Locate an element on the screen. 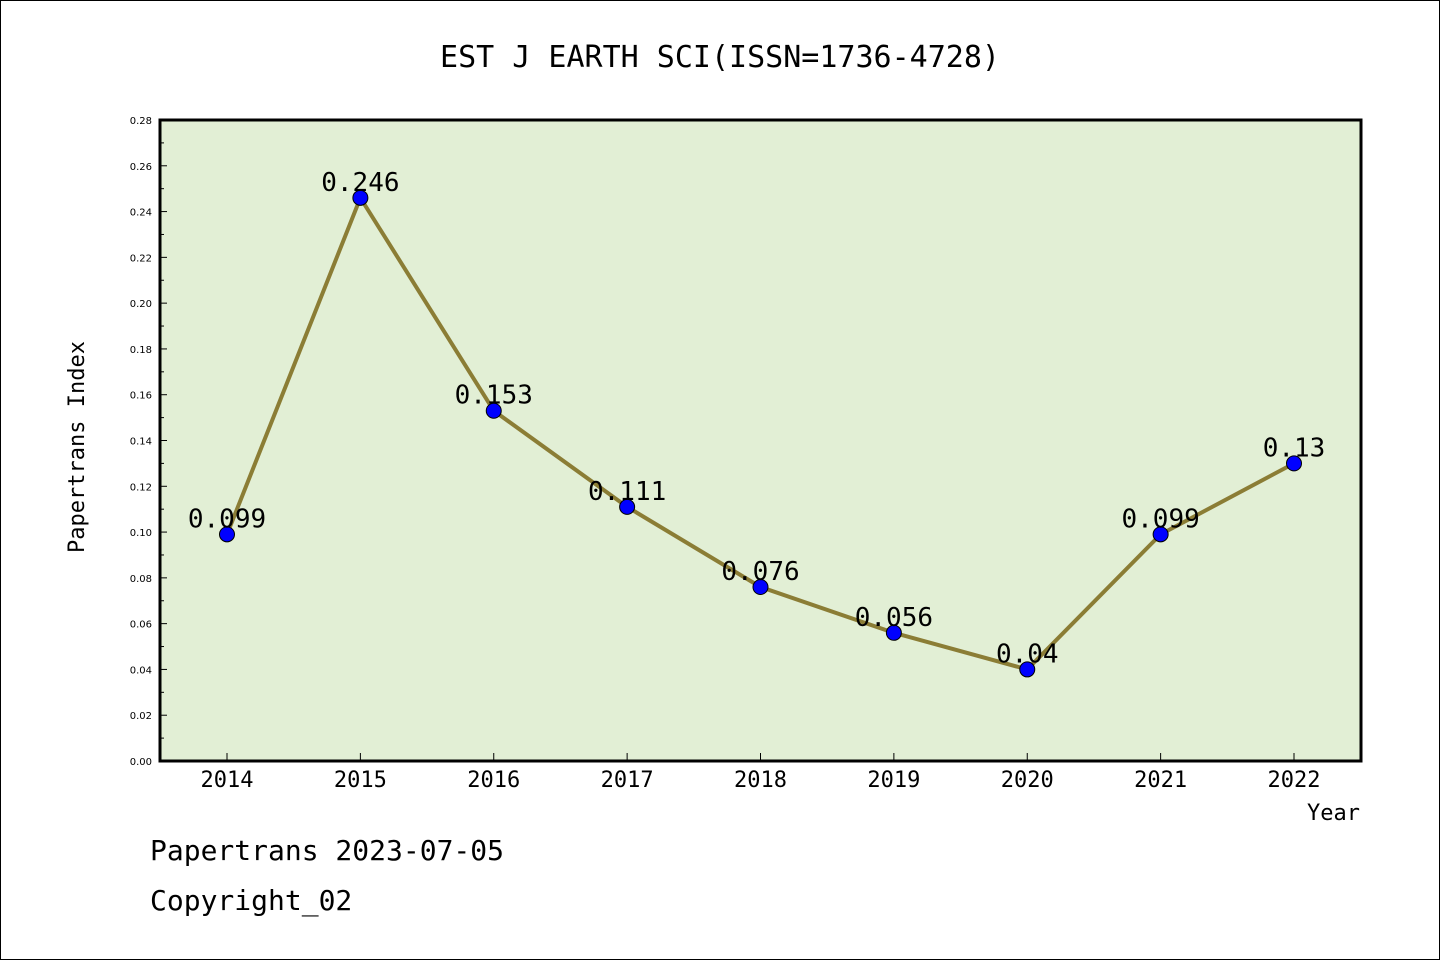  data-label: 0.111 is located at coordinates (627, 492).